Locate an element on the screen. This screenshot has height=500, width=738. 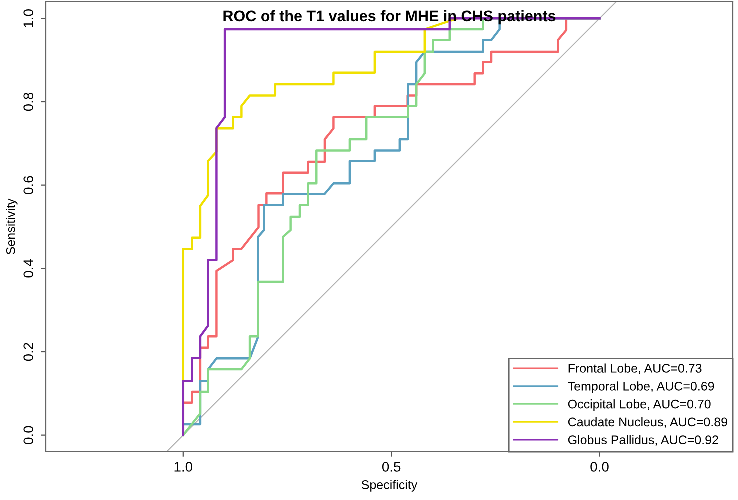
legend-label: Globus Pallidus, AUC=0.92 is located at coordinates (643, 440).